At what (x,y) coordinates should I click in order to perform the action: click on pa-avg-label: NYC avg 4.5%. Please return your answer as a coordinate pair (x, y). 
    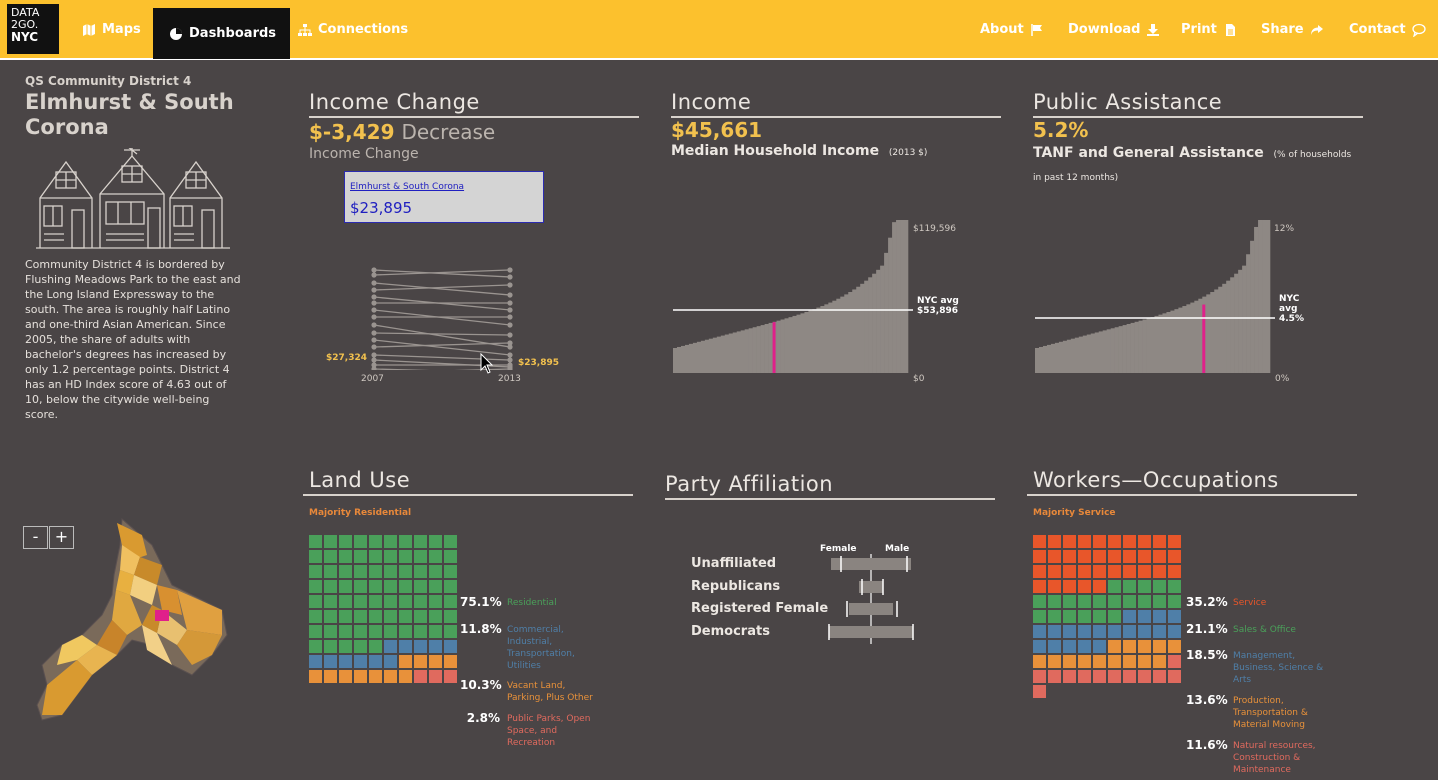
    Looking at the image, I should click on (1291, 309).